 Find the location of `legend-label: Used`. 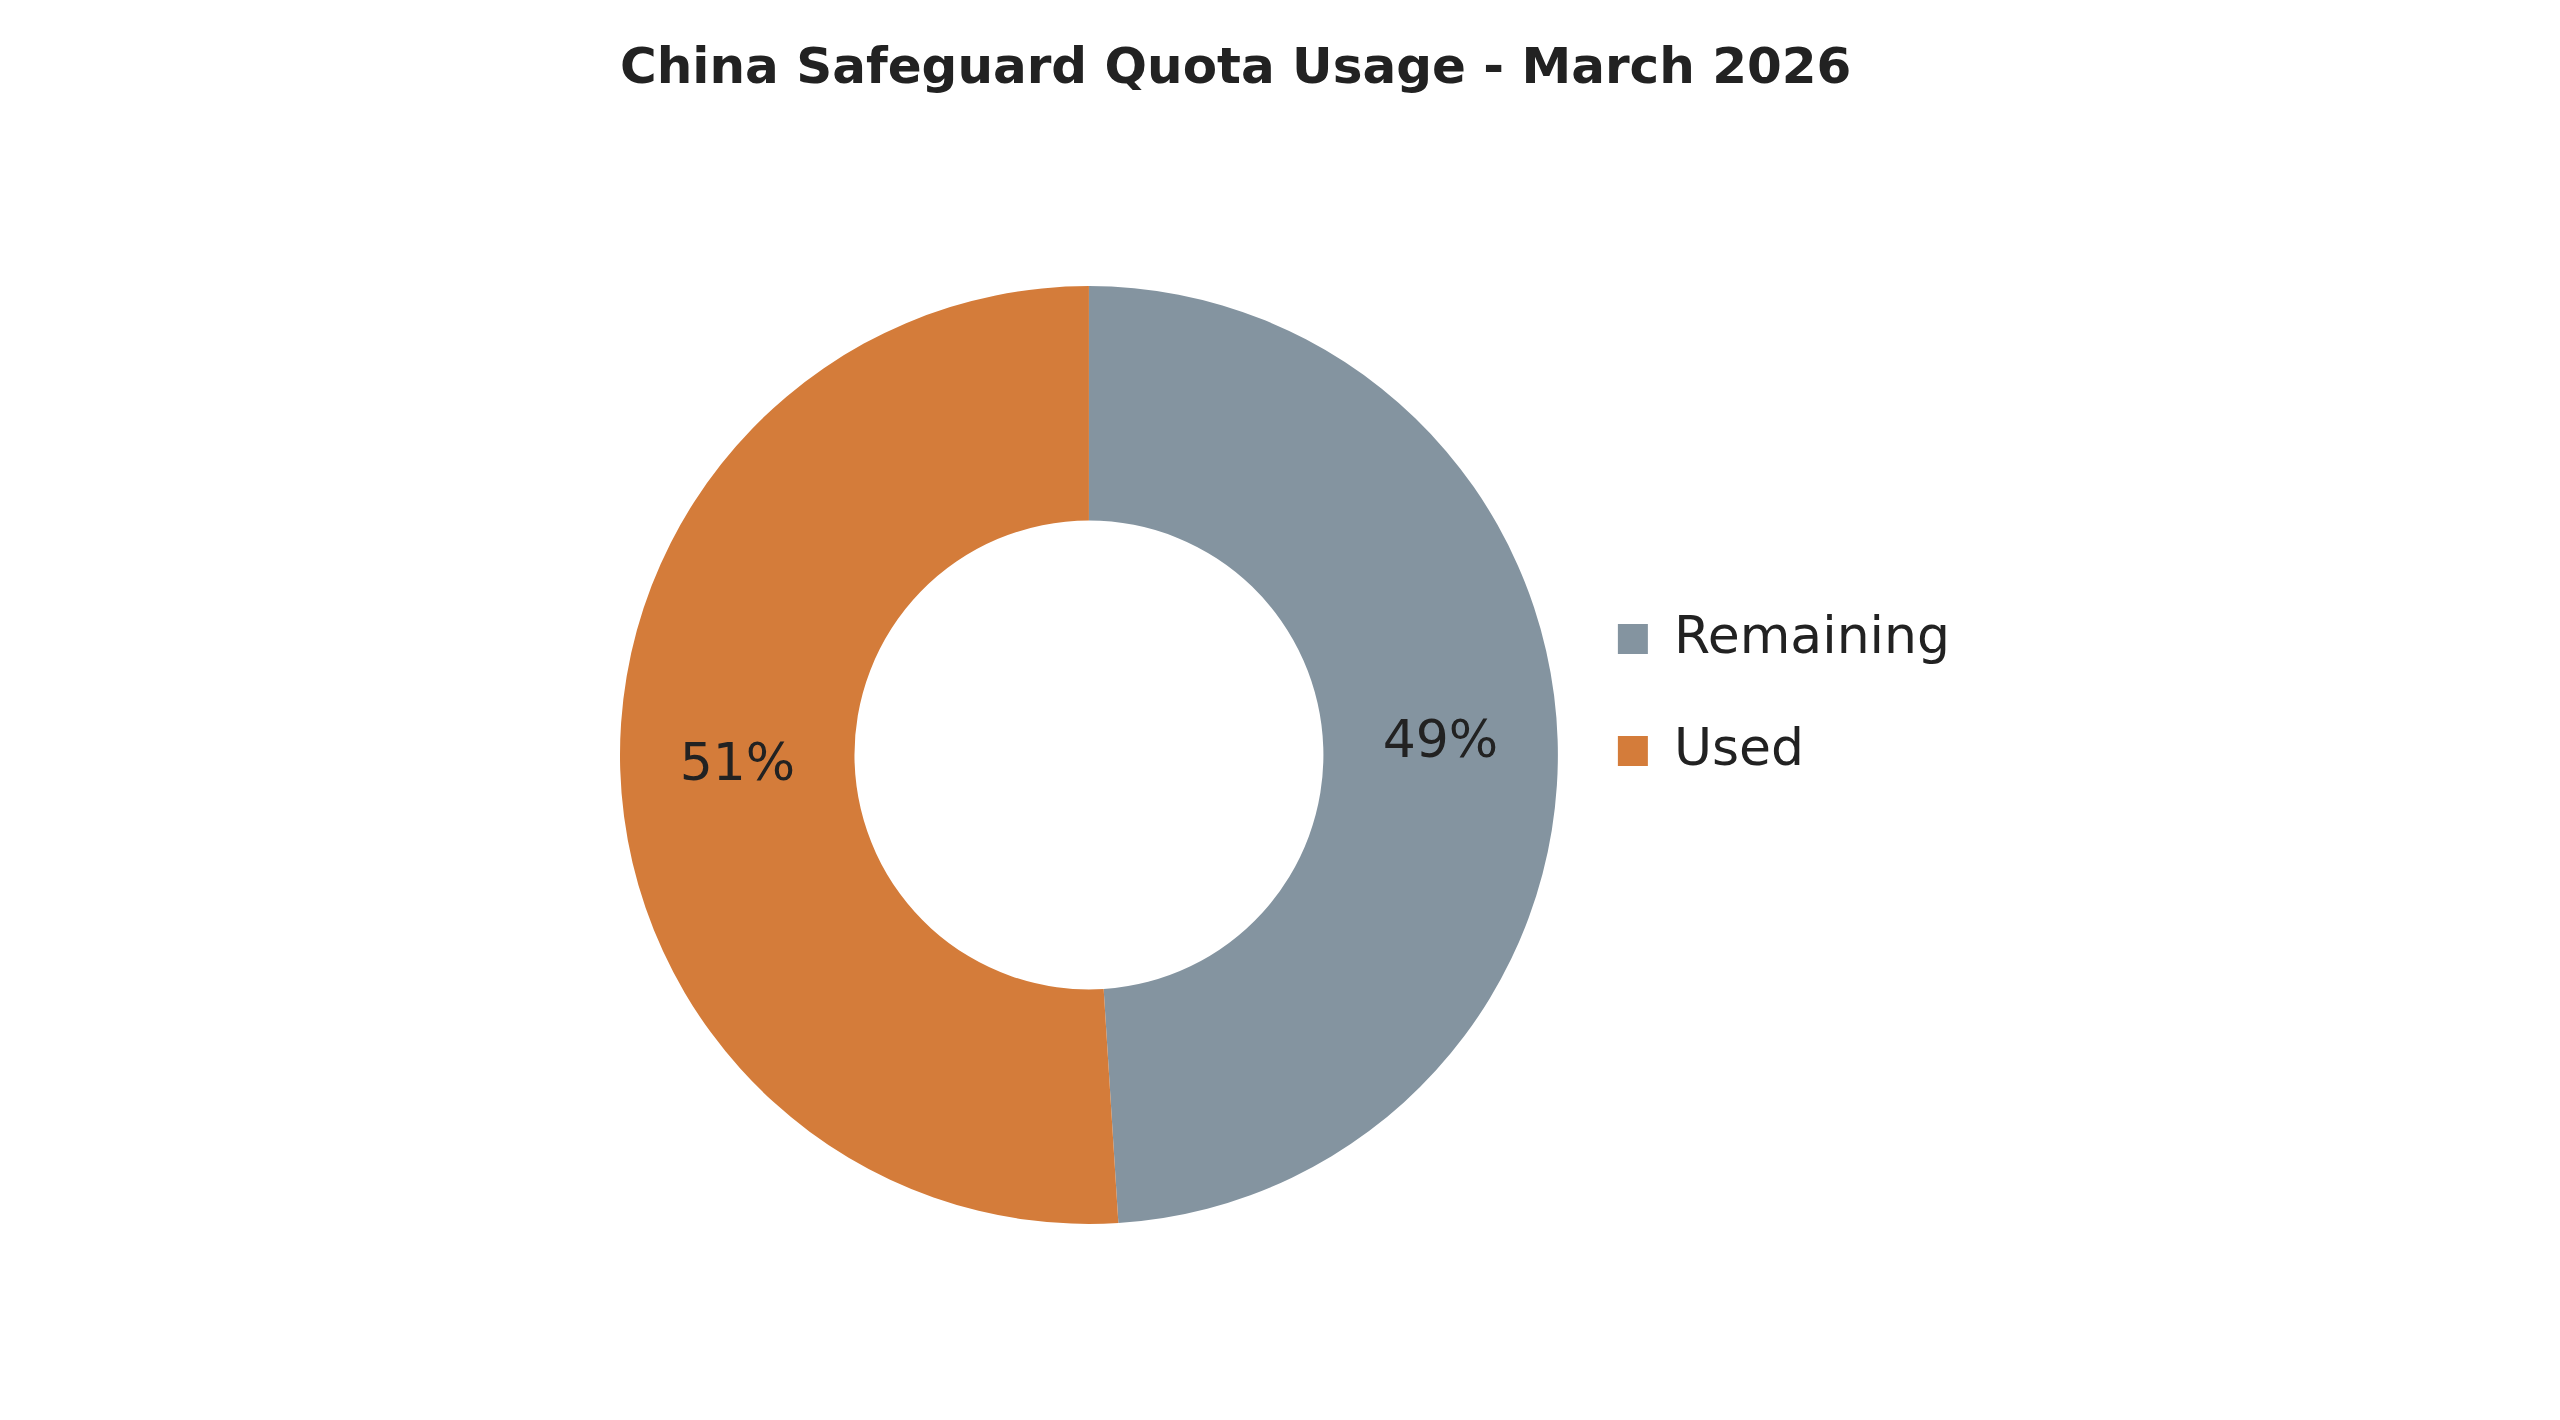

legend-label: Used is located at coordinates (1739, 746).